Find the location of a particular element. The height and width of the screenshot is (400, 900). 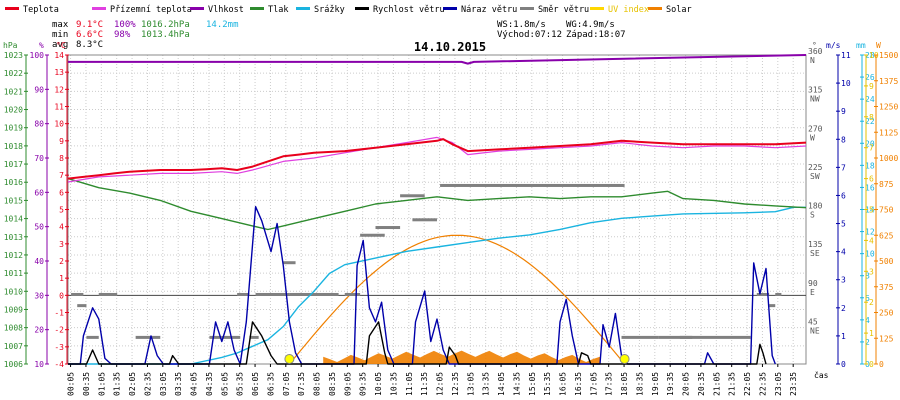

time-tick-label: 05:05 is located at coordinates (224, 384).